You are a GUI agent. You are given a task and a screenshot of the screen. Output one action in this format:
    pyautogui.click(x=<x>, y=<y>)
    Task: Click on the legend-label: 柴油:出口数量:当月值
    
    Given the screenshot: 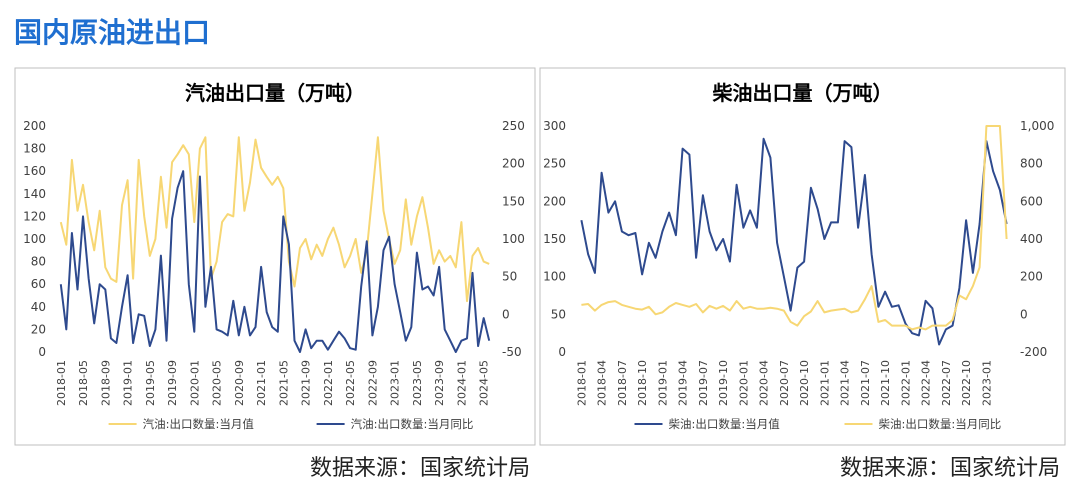 What is the action you would take?
    pyautogui.click(x=725, y=424)
    